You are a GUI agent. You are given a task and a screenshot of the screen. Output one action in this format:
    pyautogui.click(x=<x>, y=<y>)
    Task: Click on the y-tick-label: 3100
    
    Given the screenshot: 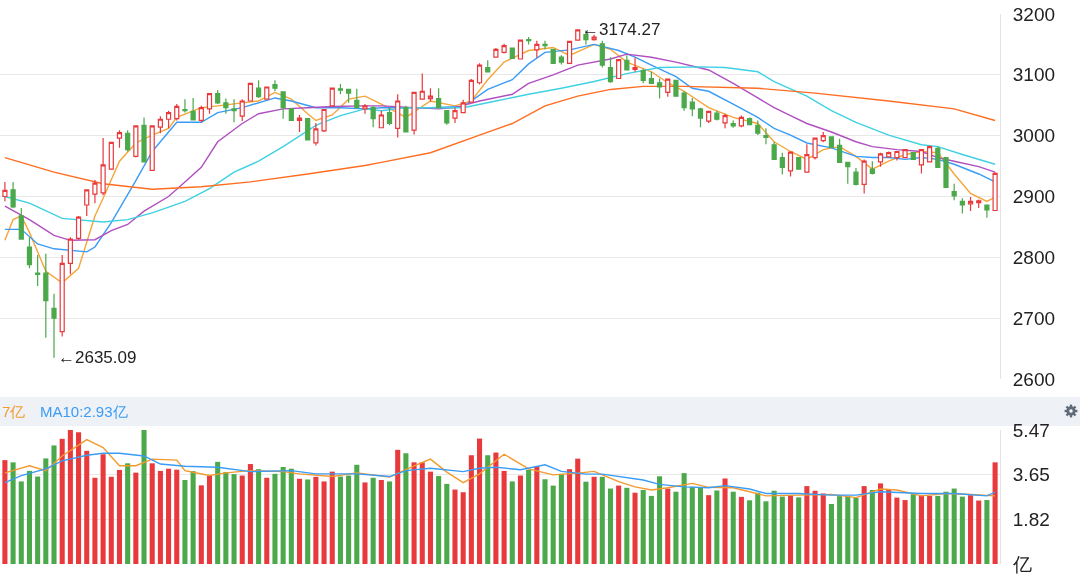 What is the action you would take?
    pyautogui.click(x=1034, y=75)
    